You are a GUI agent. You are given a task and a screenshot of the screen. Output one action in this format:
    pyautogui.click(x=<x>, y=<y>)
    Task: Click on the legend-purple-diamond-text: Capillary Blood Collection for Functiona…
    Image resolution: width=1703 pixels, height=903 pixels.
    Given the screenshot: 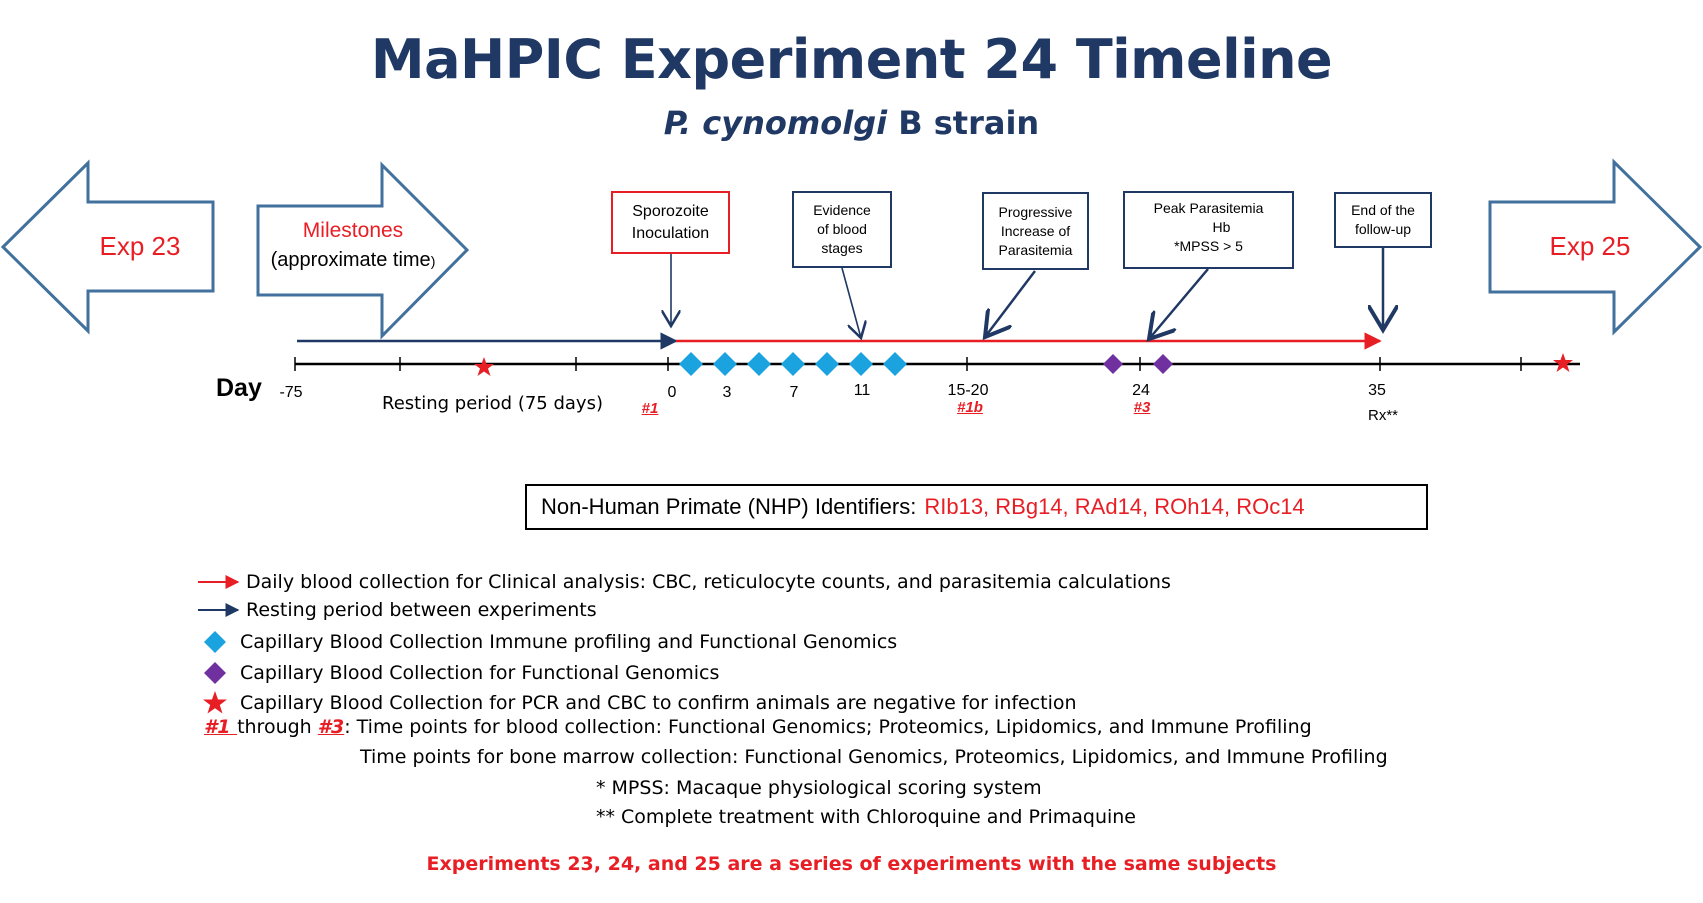 What is the action you would take?
    pyautogui.click(x=480, y=673)
    